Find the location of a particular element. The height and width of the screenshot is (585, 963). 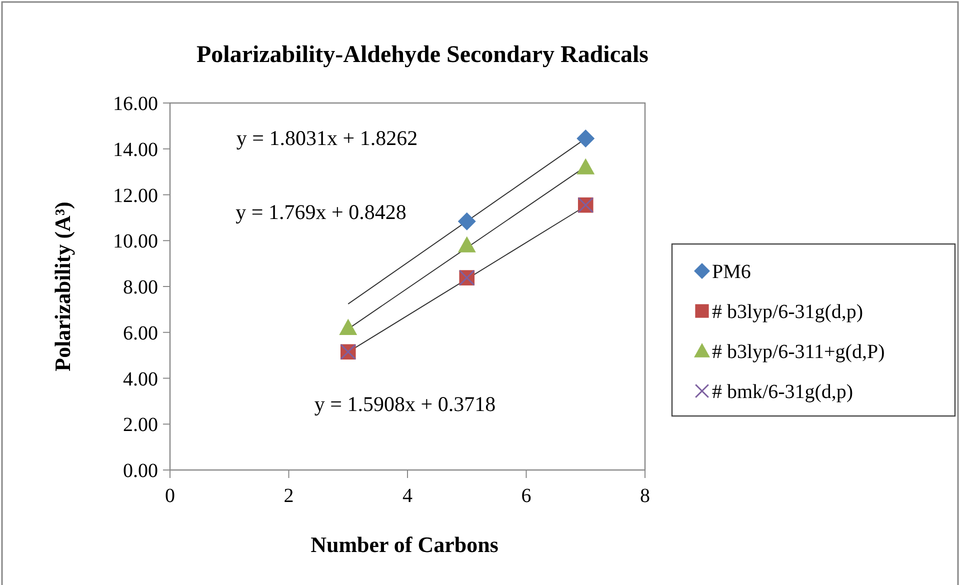

y-tick-label: 4.00 is located at coordinates (140, 379).